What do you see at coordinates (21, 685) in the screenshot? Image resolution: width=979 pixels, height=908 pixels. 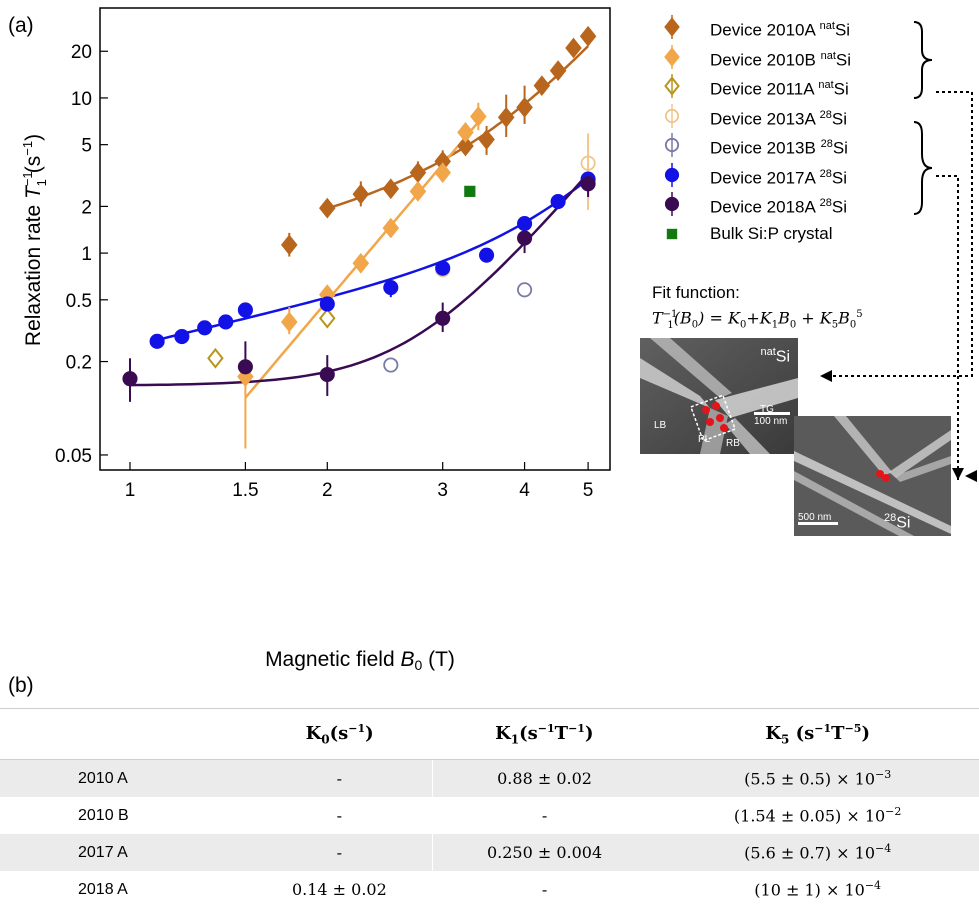 I see `panel-label-b: (b)` at bounding box center [21, 685].